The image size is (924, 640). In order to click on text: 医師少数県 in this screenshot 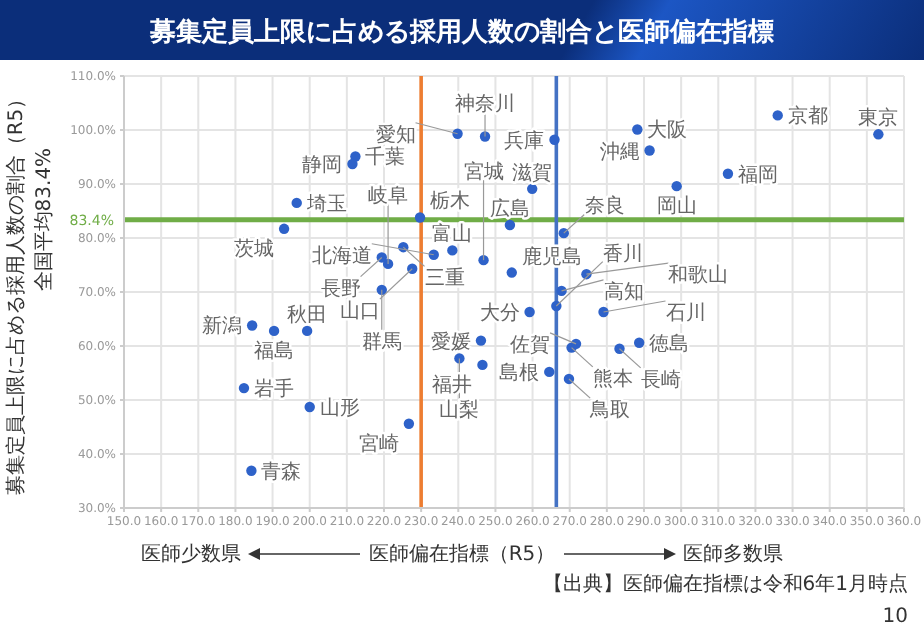, I will do `click(190, 554)`.